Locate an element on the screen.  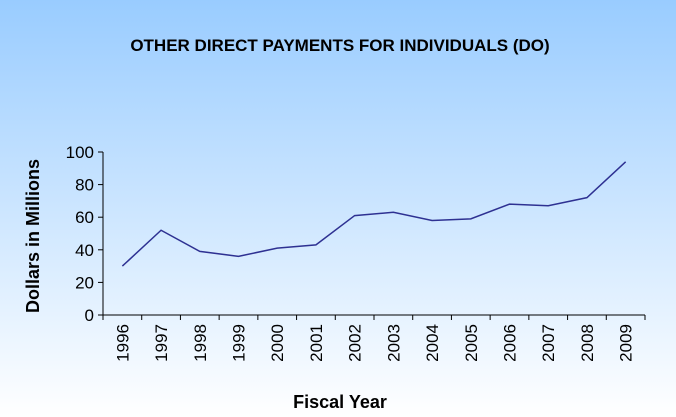
x-tick-label: 2009 is located at coordinates (626, 343).